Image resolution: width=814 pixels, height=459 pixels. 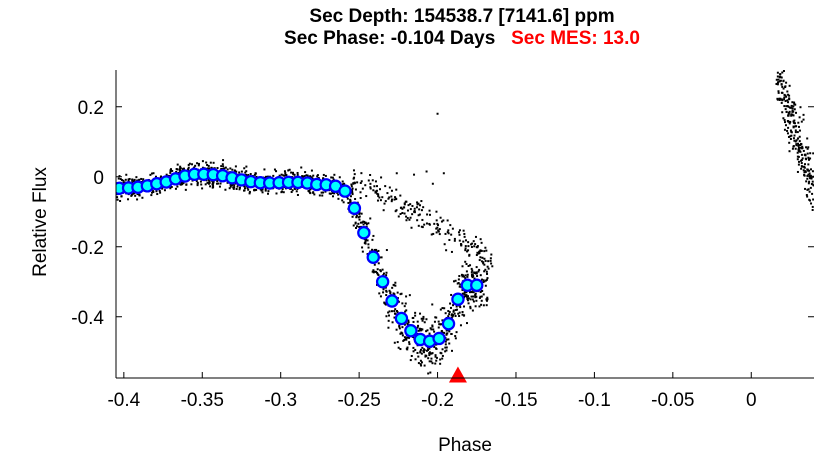 I want to click on x-tick-label: 0, so click(x=751, y=400).